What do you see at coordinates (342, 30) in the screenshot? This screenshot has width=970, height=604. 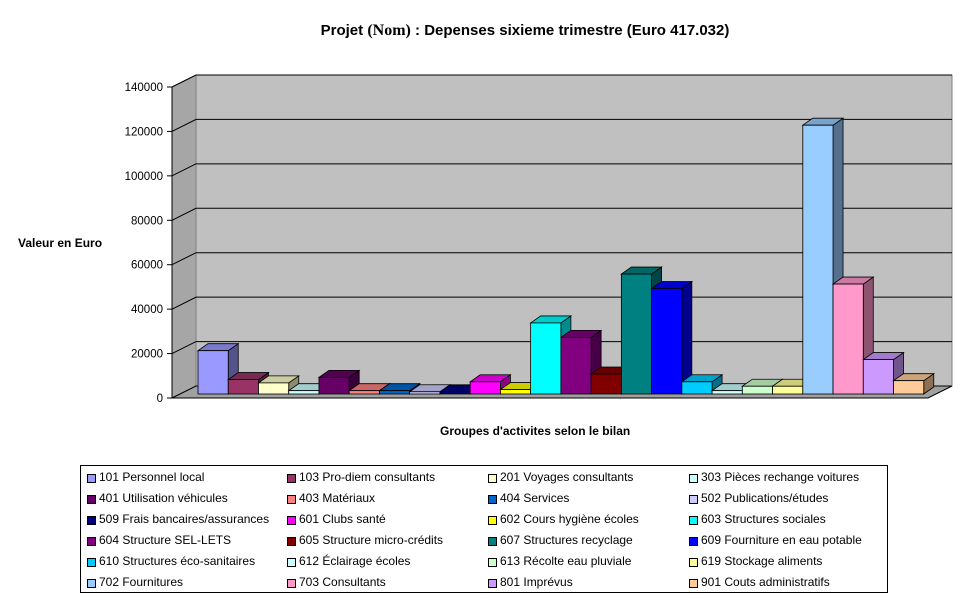 I see `chart-title-prefix: Projet` at bounding box center [342, 30].